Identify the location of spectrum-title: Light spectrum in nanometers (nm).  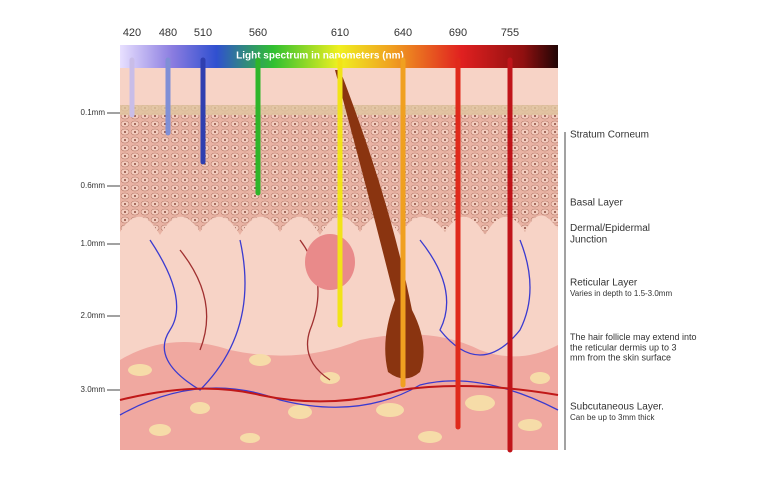
(320, 56).